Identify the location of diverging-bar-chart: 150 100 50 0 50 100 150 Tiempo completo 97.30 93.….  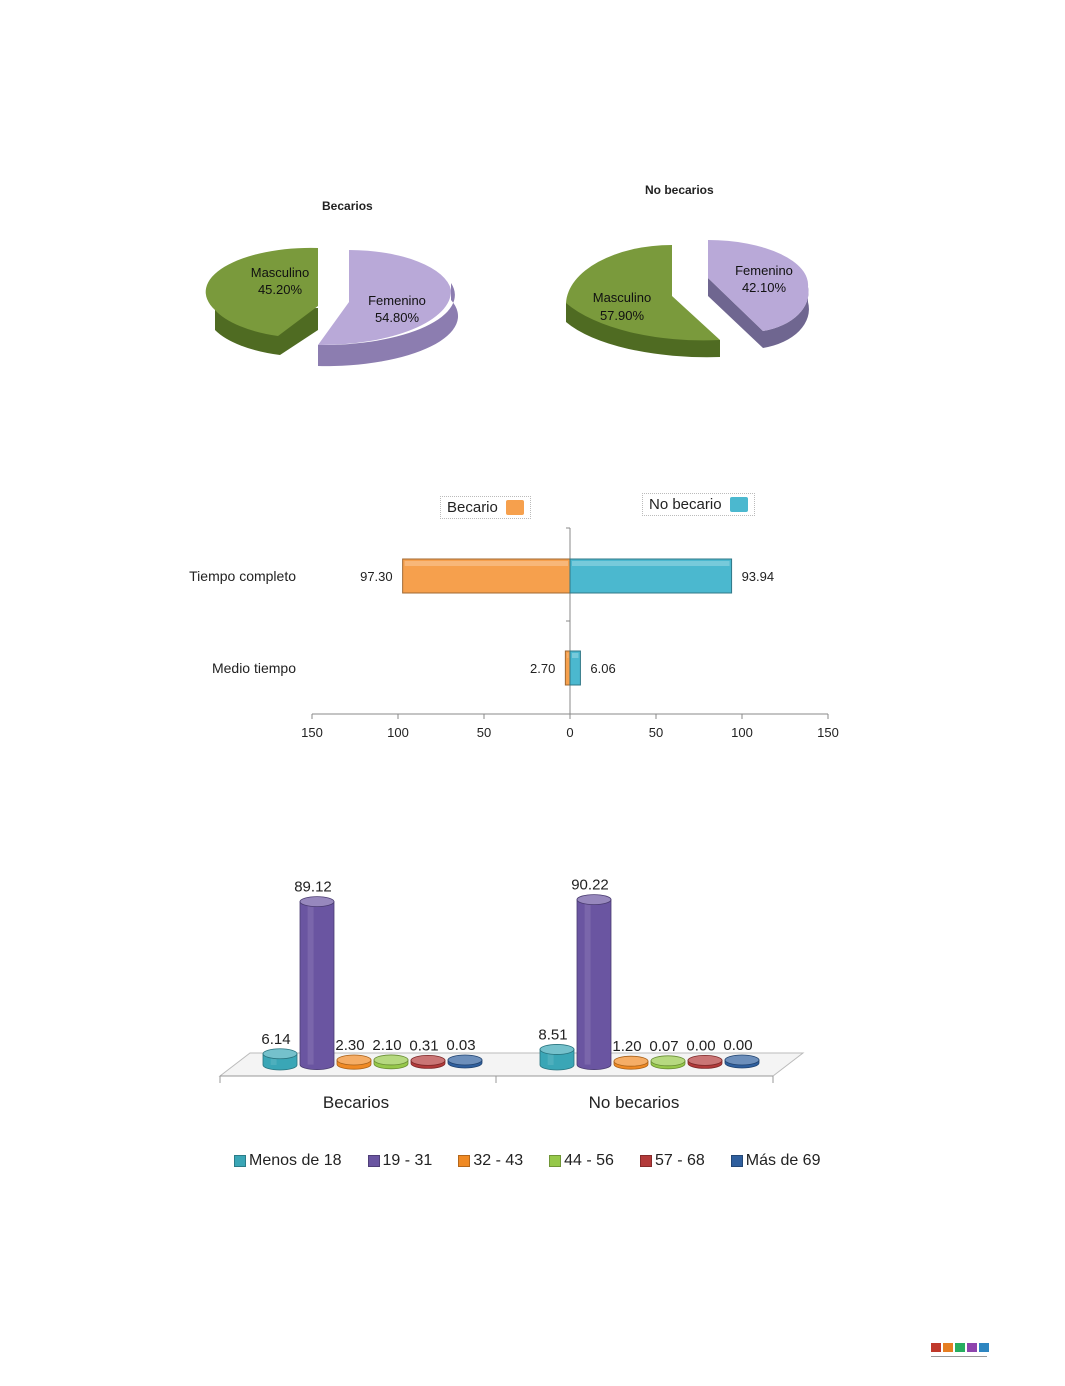
(514, 633).